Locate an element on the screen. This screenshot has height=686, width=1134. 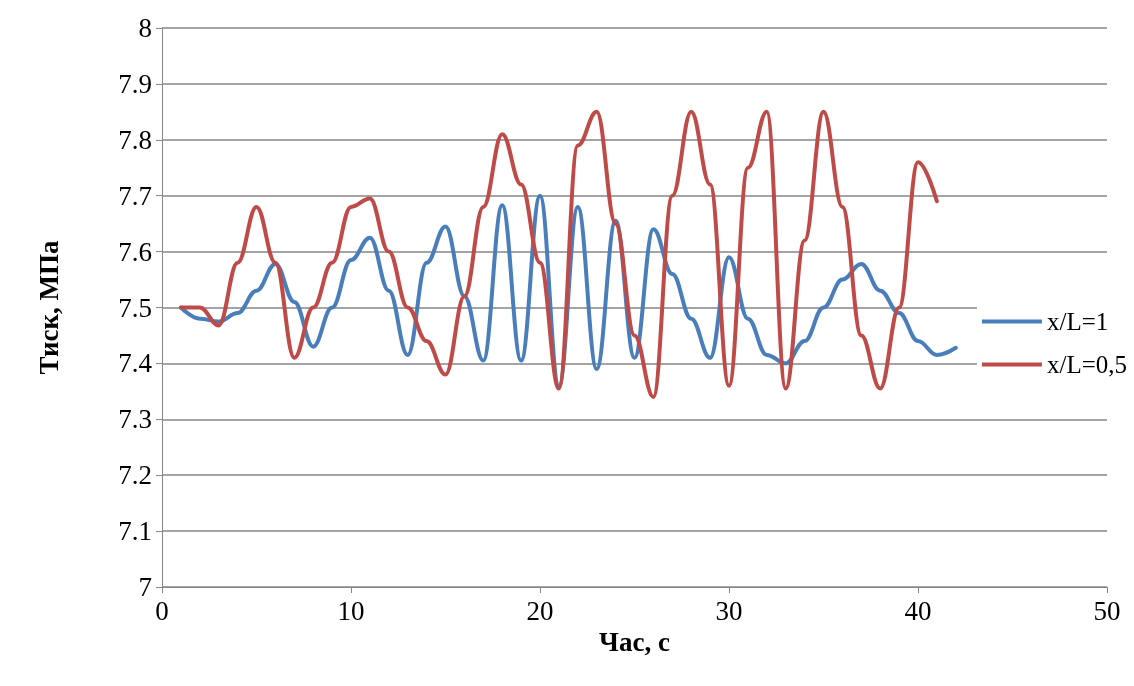
x-tick-label: 40 is located at coordinates (918, 610).